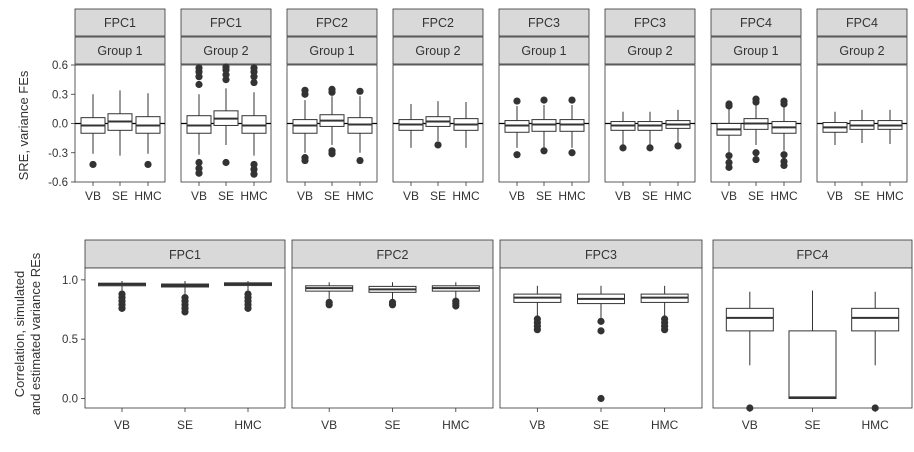 This screenshot has height=452, width=914. What do you see at coordinates (70, 281) in the screenshot?
I see `y-tick-label: 1.0` at bounding box center [70, 281].